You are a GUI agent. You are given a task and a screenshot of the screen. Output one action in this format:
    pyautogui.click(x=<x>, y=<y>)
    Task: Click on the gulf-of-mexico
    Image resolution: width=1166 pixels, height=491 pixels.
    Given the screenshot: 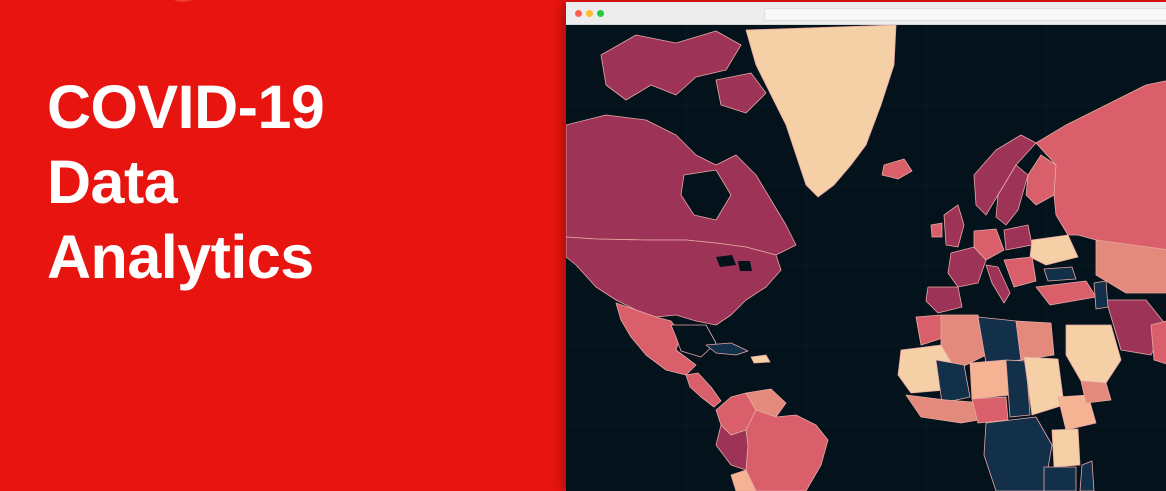 What is the action you would take?
    pyautogui.click(x=693, y=341)
    